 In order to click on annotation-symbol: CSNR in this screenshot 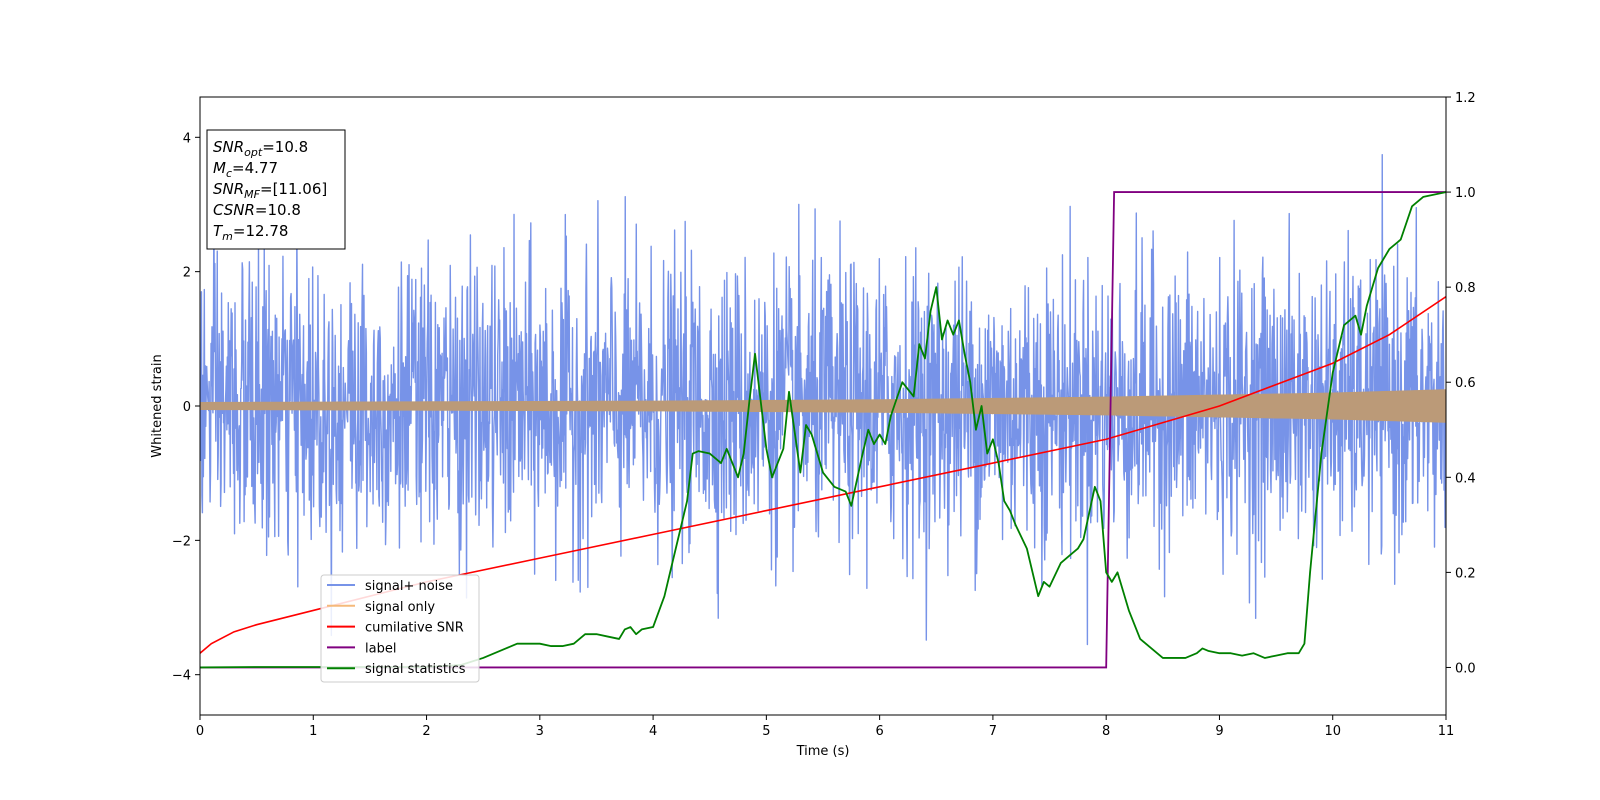, I will do `click(234, 210)`.